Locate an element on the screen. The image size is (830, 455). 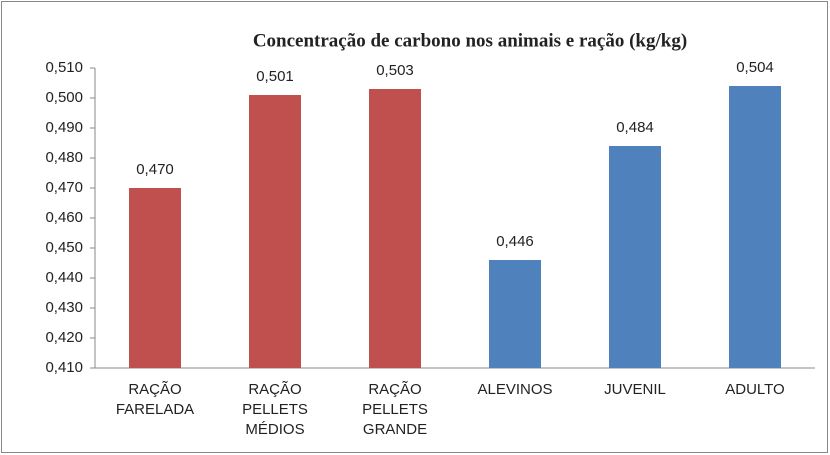
data-label: 0,470 is located at coordinates (155, 169).